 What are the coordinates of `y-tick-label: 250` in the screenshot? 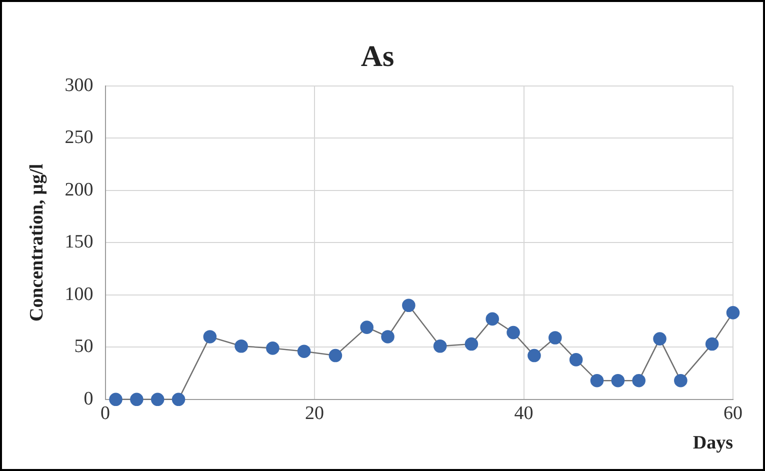 It's located at (79, 137).